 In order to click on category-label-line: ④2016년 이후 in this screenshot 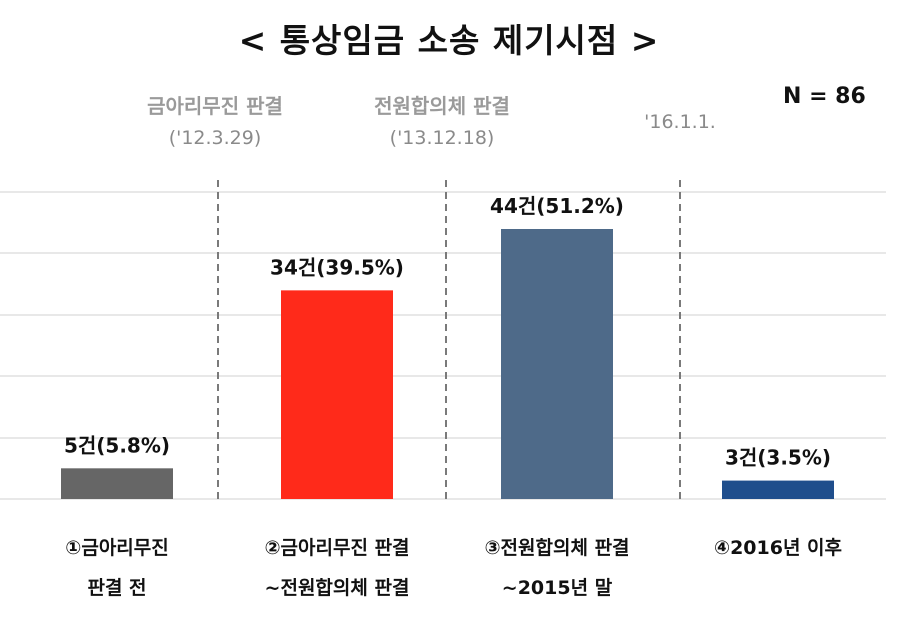, I will do `click(778, 548)`.